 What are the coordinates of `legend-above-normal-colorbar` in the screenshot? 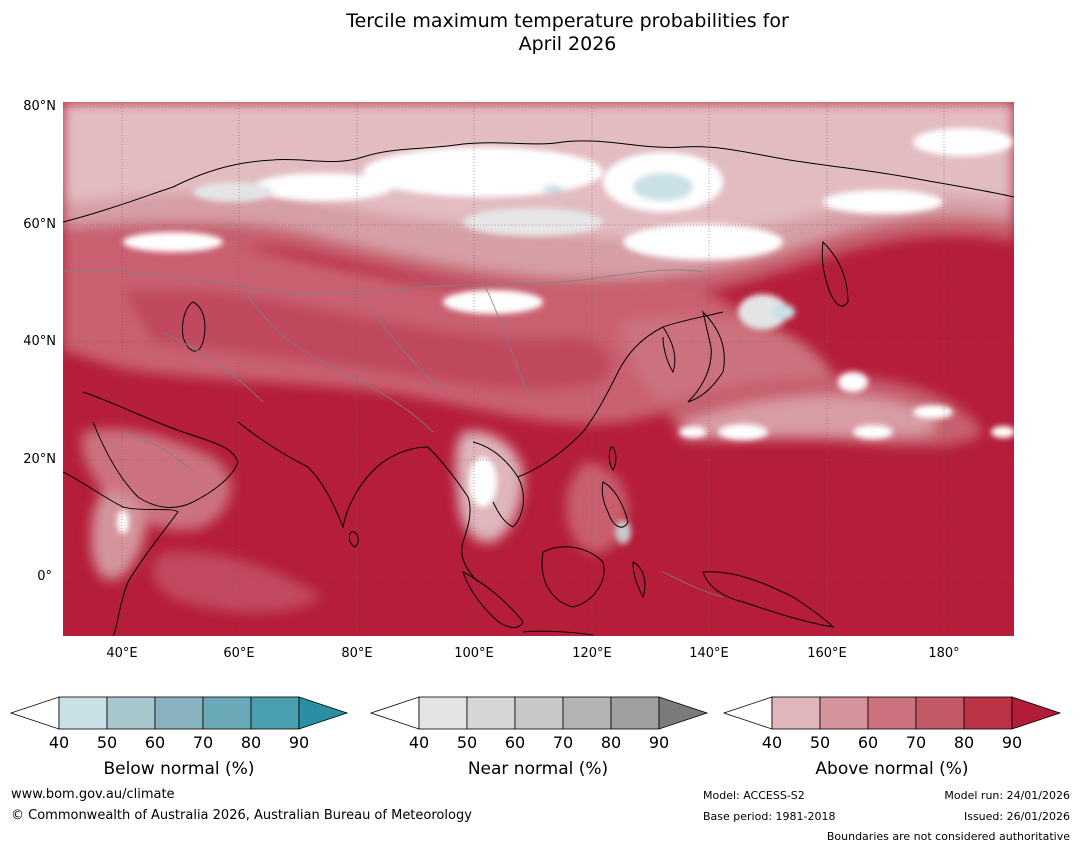 It's located at (892, 713).